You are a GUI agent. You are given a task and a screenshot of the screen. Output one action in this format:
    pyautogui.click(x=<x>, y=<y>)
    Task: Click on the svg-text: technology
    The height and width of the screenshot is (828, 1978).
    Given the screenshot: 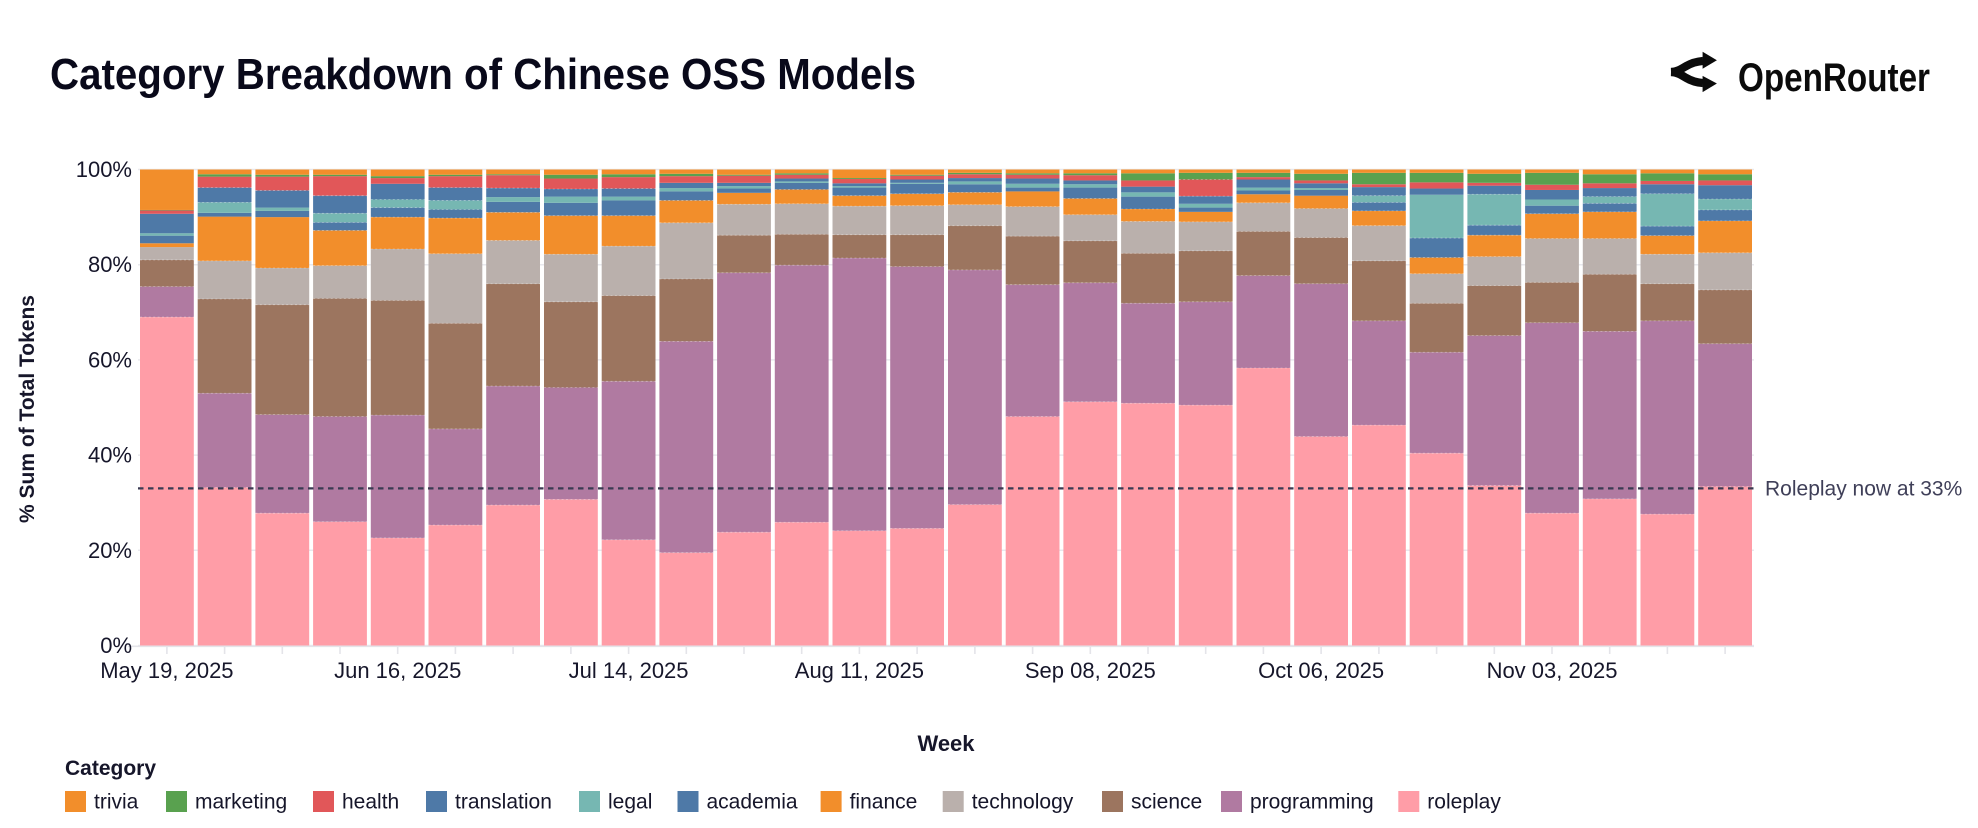 What is the action you would take?
    pyautogui.click(x=1023, y=802)
    